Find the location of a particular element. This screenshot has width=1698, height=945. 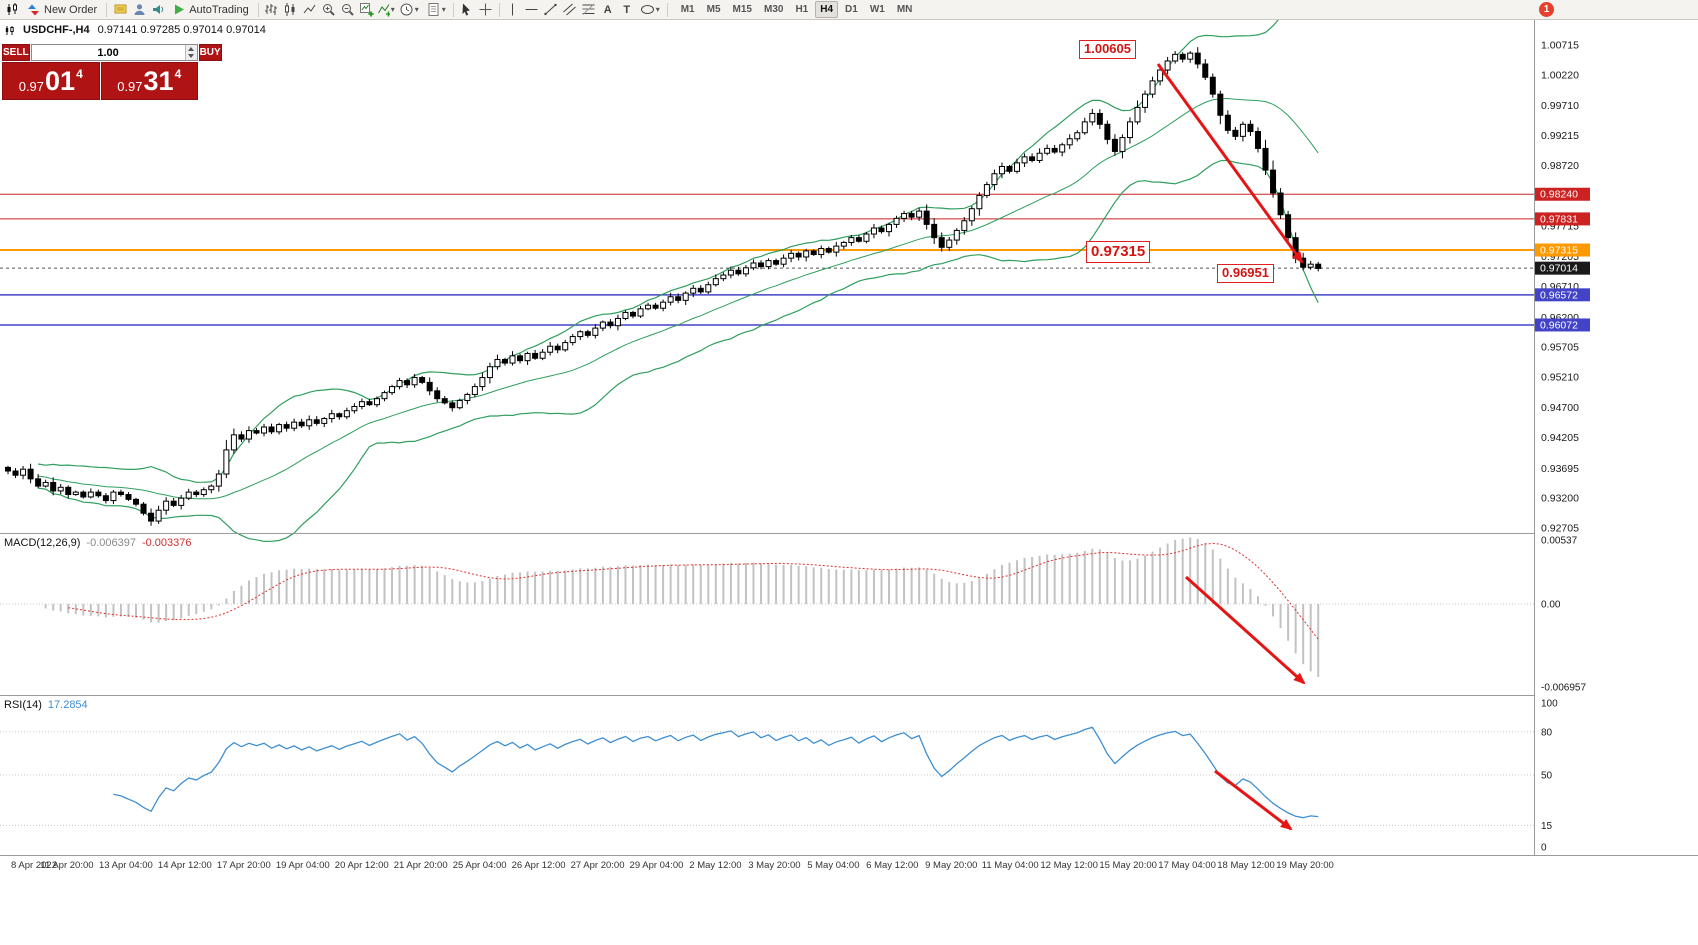

zoom-out-icon is located at coordinates (348, 10).